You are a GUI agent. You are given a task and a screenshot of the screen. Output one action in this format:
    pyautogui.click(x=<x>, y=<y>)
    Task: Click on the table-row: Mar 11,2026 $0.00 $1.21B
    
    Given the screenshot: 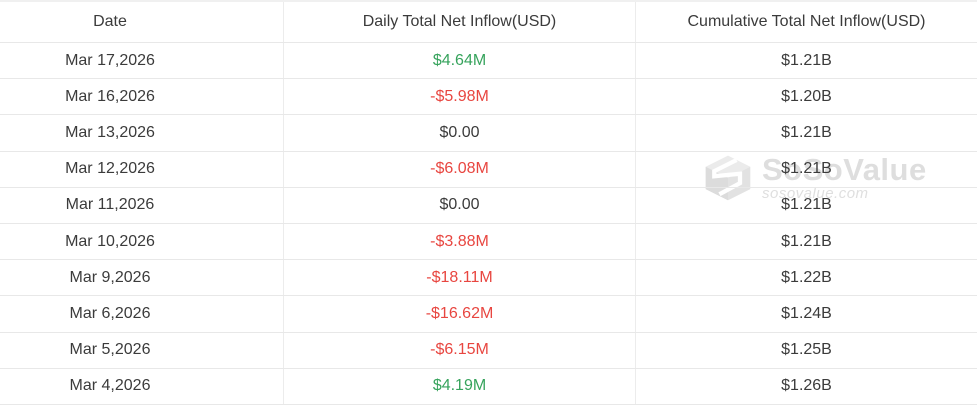 What is the action you would take?
    pyautogui.click(x=488, y=205)
    